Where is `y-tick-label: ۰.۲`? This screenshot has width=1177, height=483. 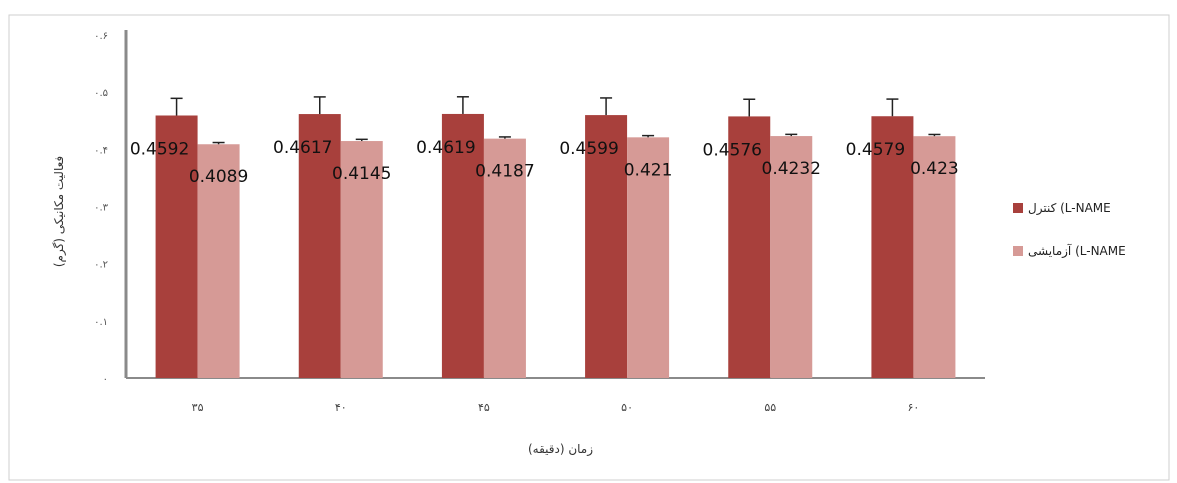 y-tick-label: ۰.۲ is located at coordinates (101, 265).